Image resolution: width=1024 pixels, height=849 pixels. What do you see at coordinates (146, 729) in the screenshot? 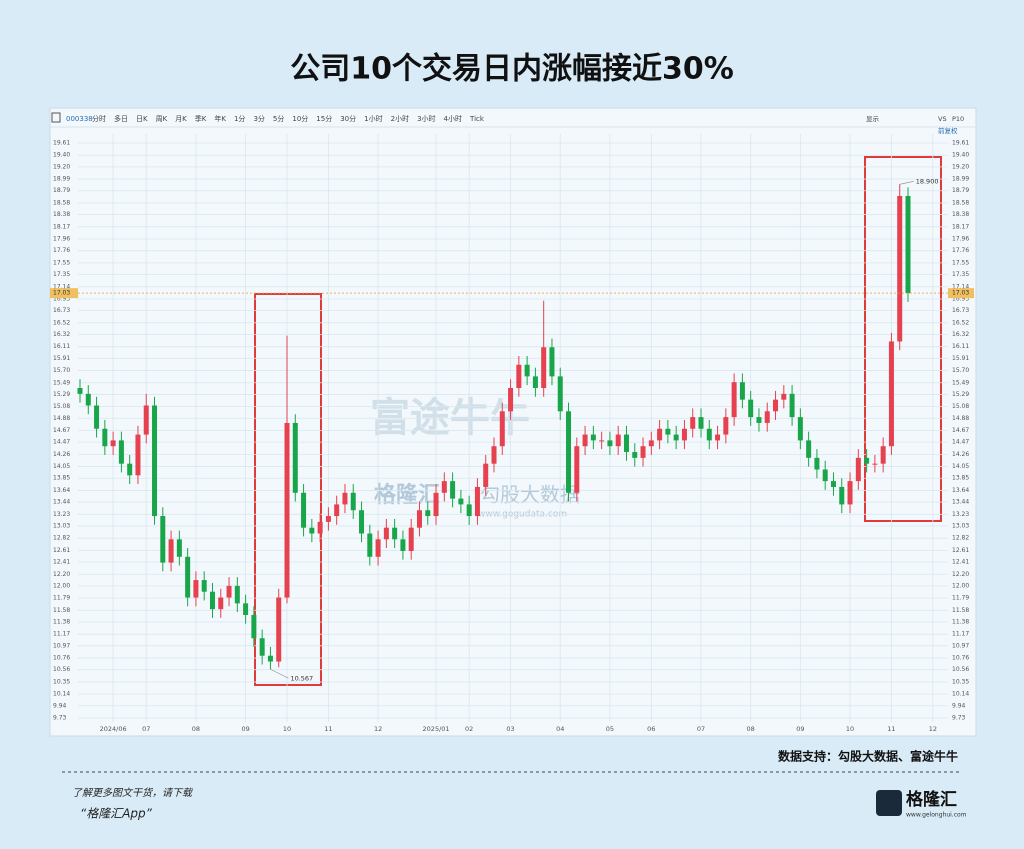
I see `x-tick-label: 07` at bounding box center [146, 729].